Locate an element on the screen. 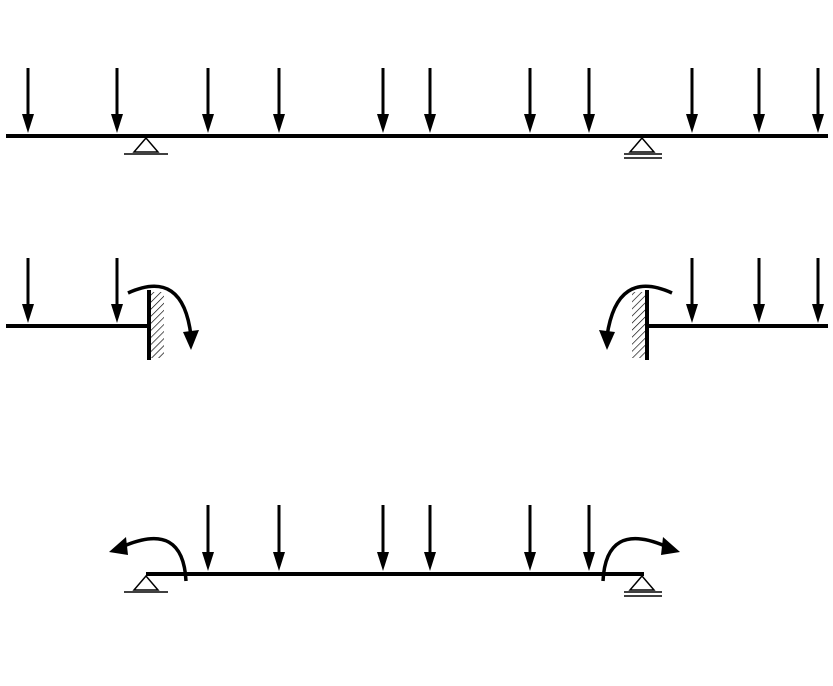  panel-continuous-beam is located at coordinates (417, 113).